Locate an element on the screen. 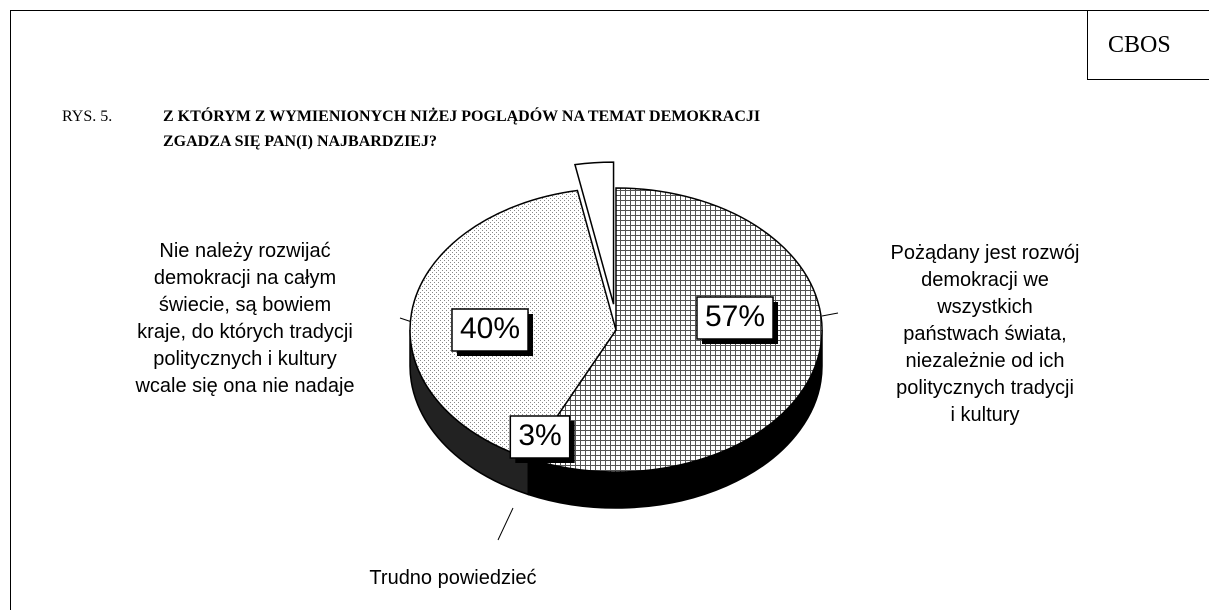  value-label: 57% is located at coordinates (735, 316).